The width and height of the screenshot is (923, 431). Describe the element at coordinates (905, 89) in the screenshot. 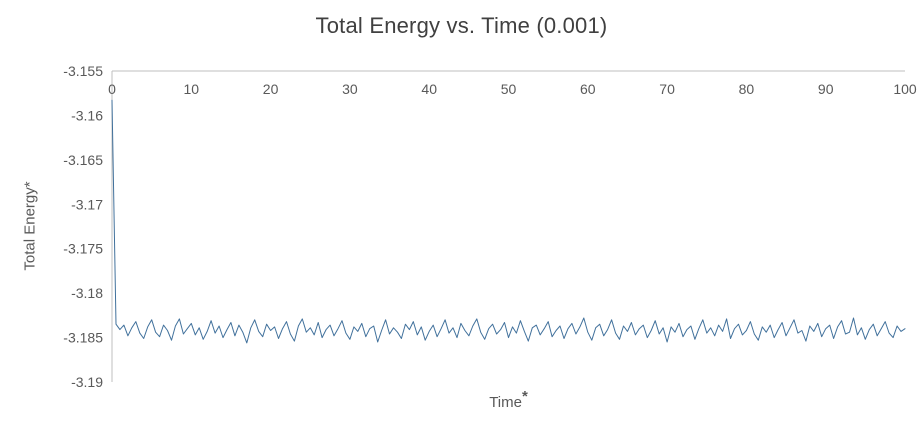

I see `x-tick-label: 100` at that location.